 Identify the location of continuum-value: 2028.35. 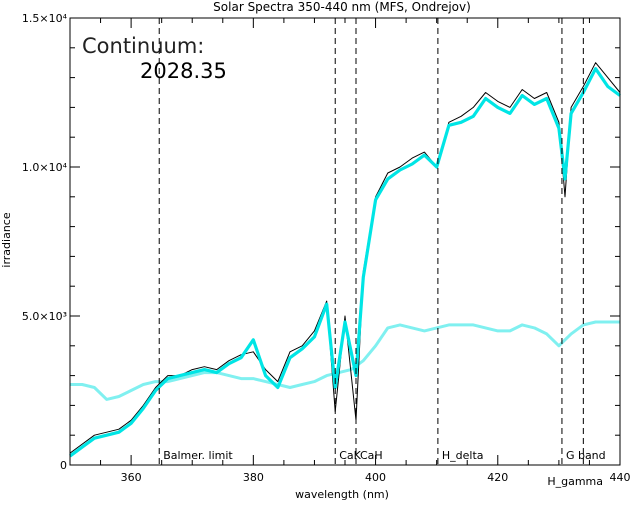
(183, 71).